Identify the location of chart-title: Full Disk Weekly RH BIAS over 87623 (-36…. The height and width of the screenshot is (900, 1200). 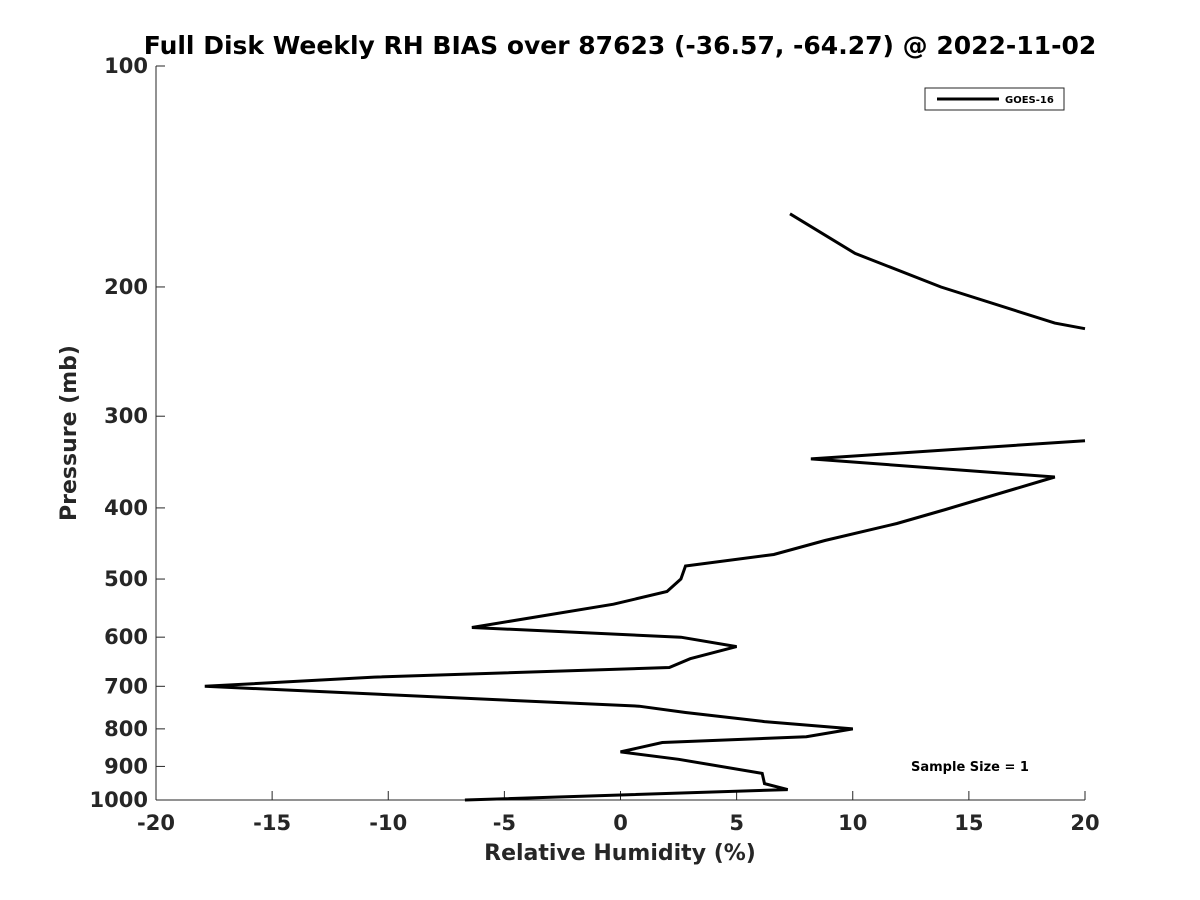
(620, 45).